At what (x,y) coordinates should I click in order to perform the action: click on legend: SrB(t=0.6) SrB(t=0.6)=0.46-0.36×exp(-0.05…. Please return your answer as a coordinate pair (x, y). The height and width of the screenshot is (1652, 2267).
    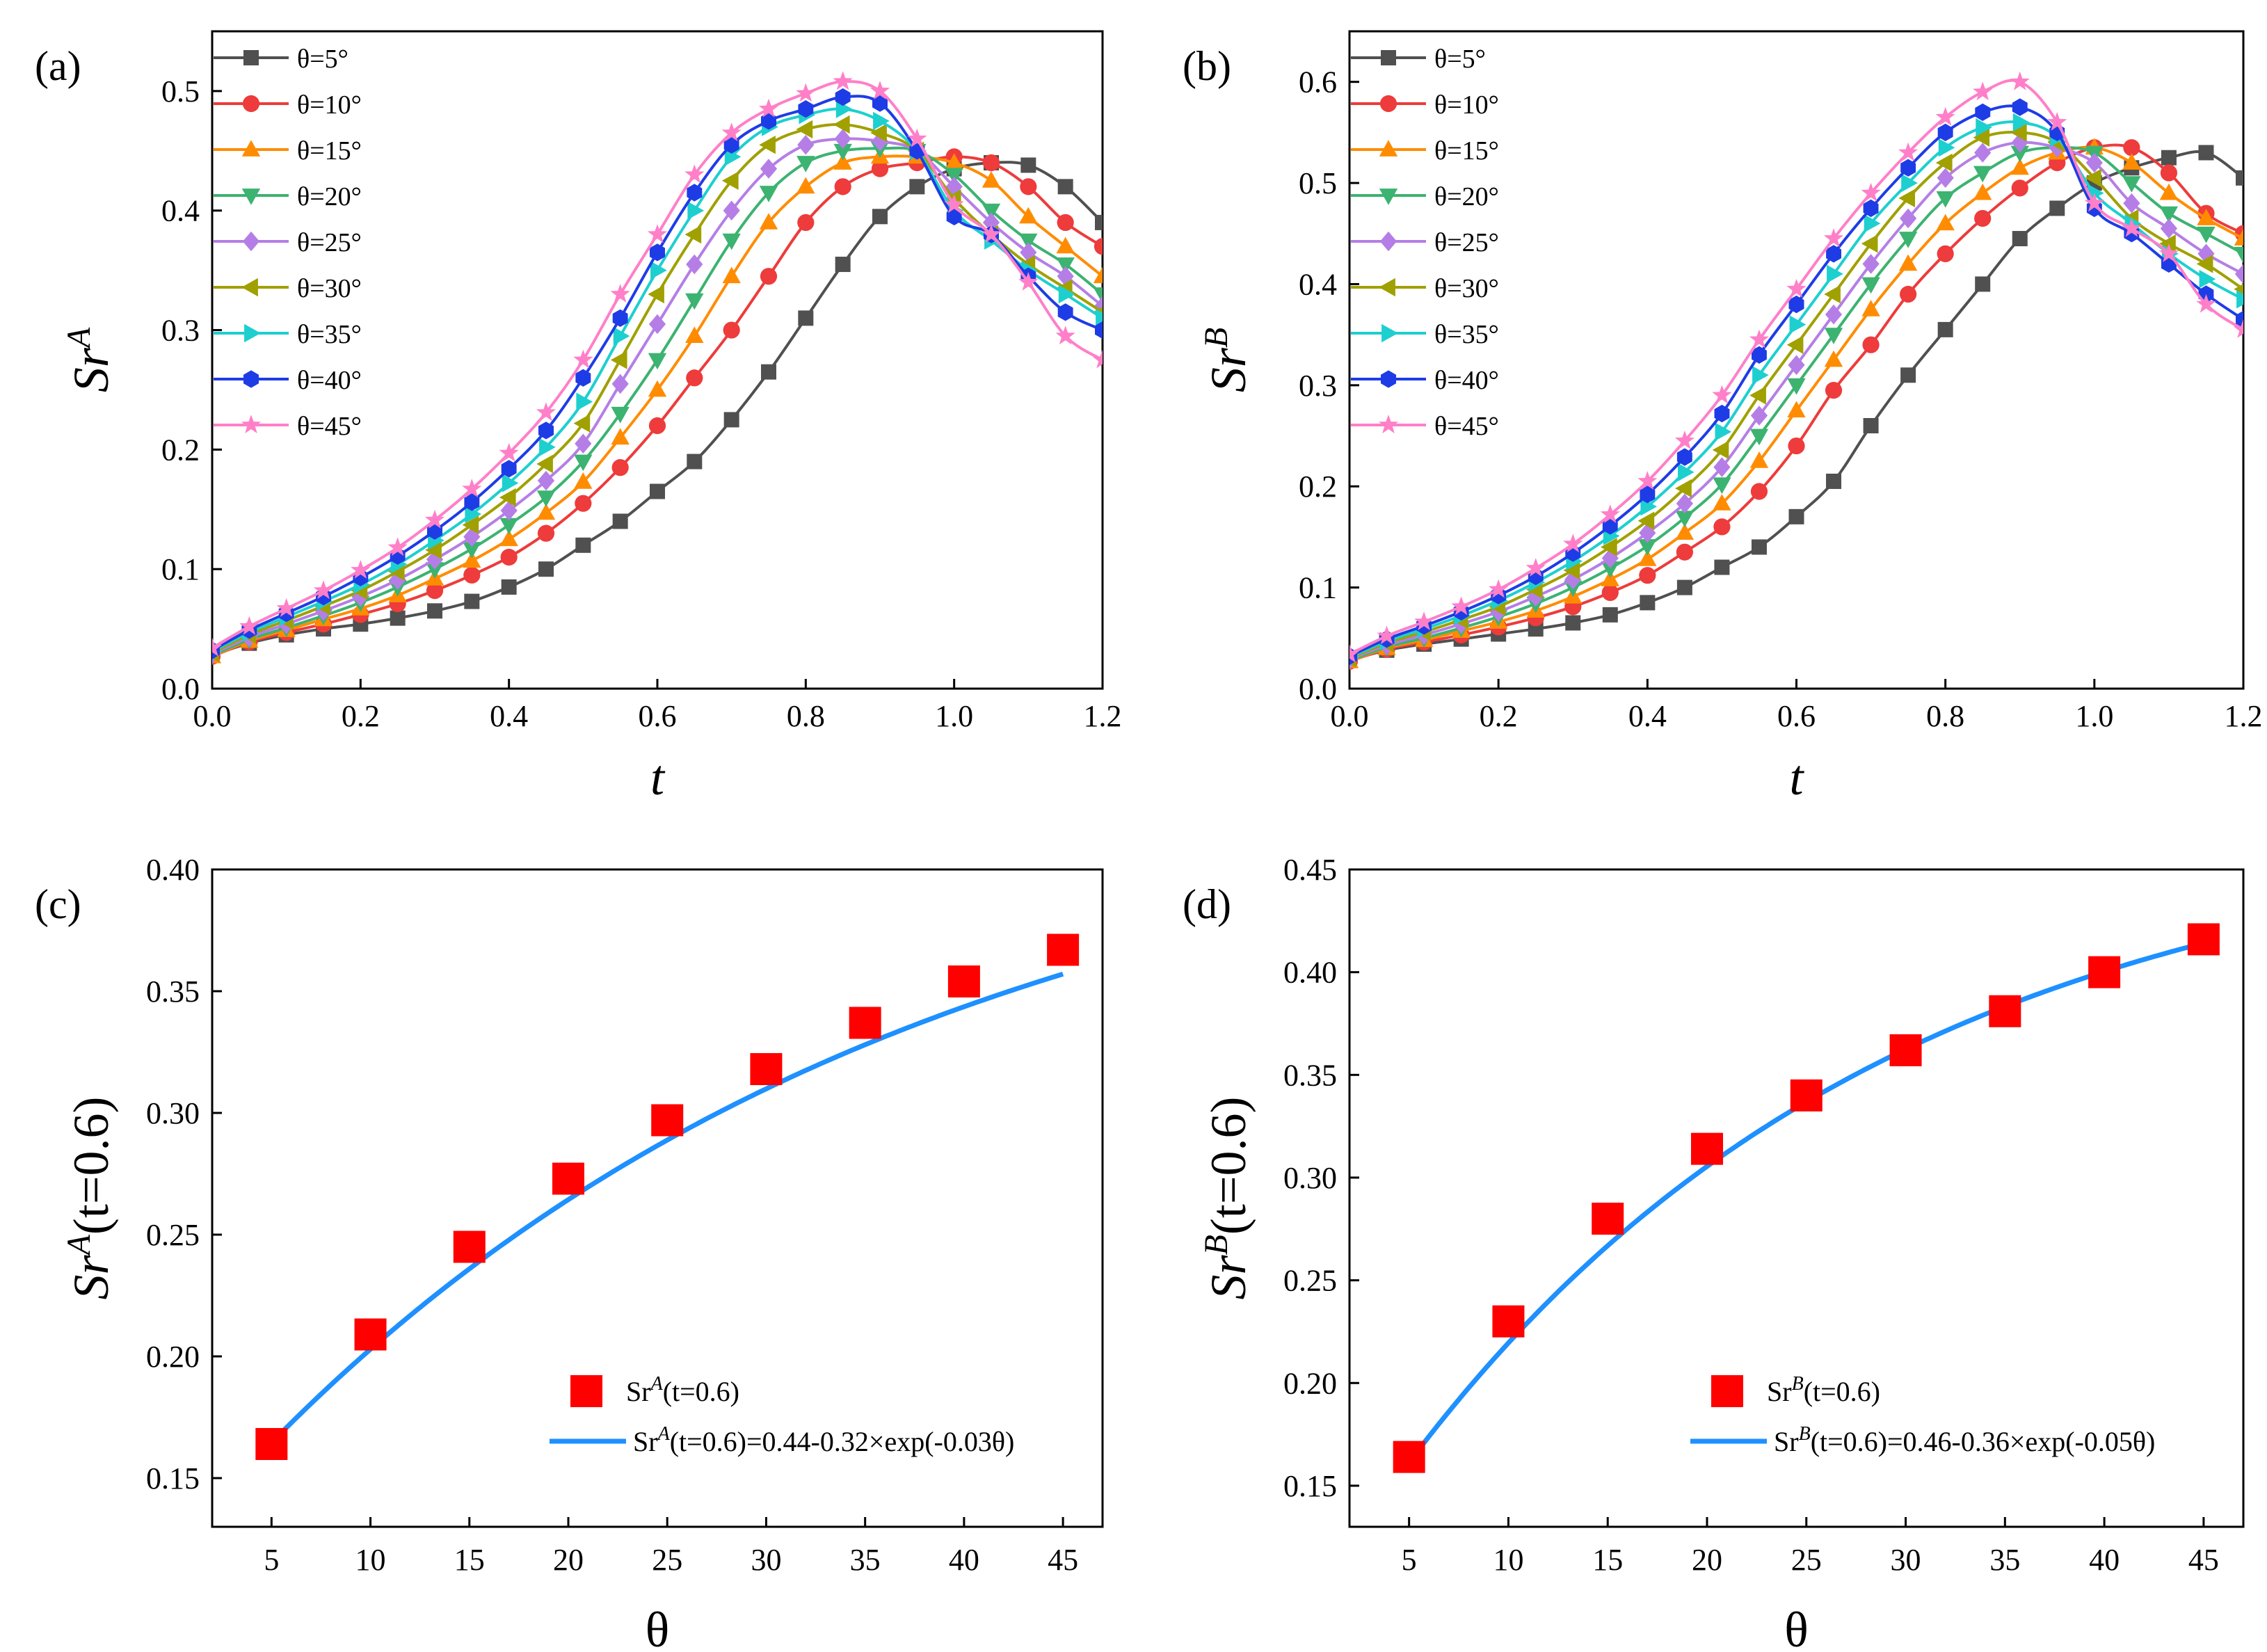
    Looking at the image, I should click on (1922, 1415).